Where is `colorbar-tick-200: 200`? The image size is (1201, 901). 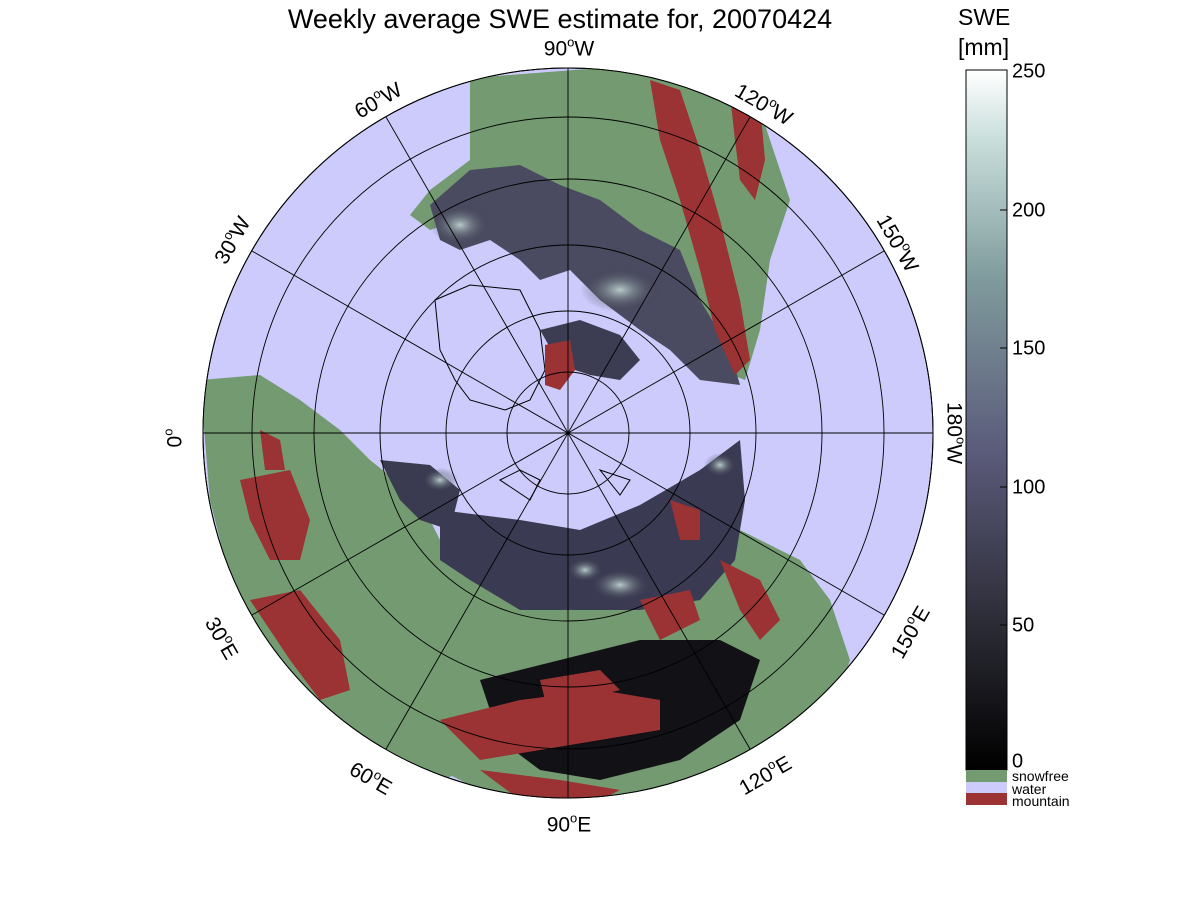
colorbar-tick-200: 200 is located at coordinates (1029, 210).